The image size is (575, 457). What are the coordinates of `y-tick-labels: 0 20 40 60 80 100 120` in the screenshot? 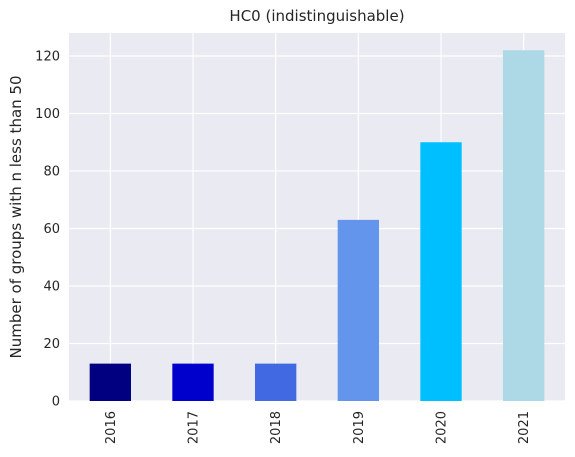 It's located at (47, 230).